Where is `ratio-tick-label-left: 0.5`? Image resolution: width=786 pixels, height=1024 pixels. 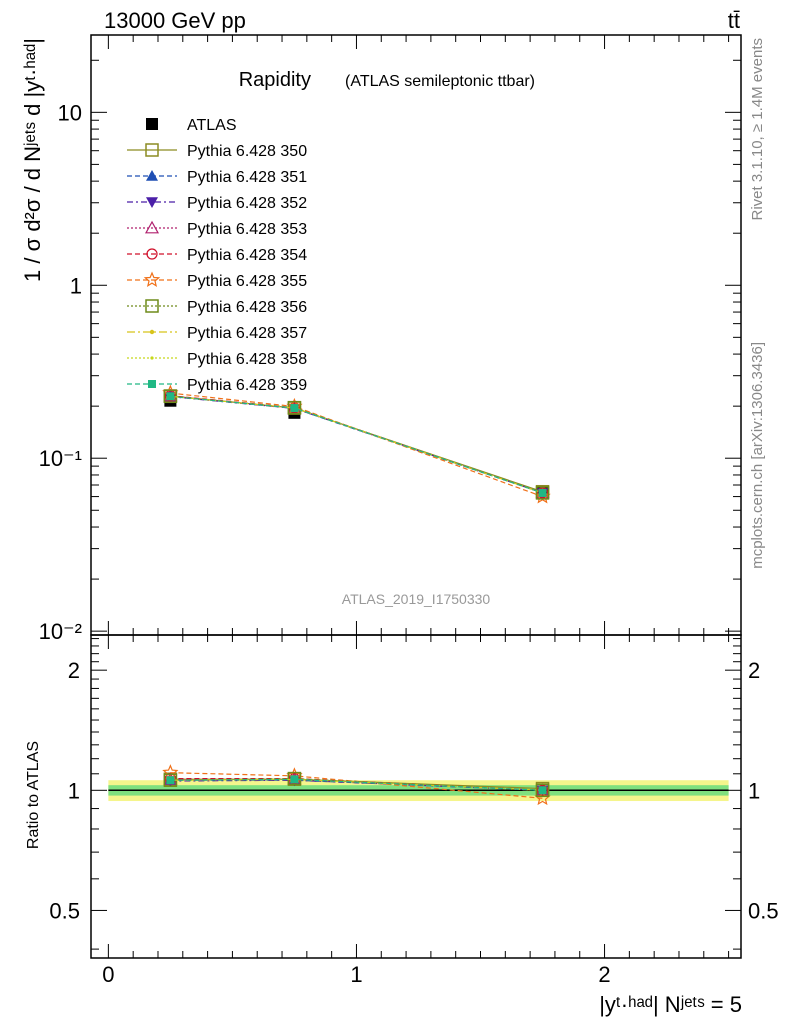 ratio-tick-label-left: 0.5 is located at coordinates (64, 910).